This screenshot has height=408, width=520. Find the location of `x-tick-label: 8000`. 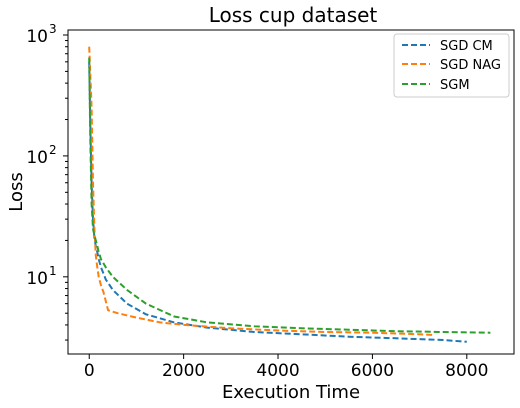

x-tick-label: 8000 is located at coordinates (466, 371).